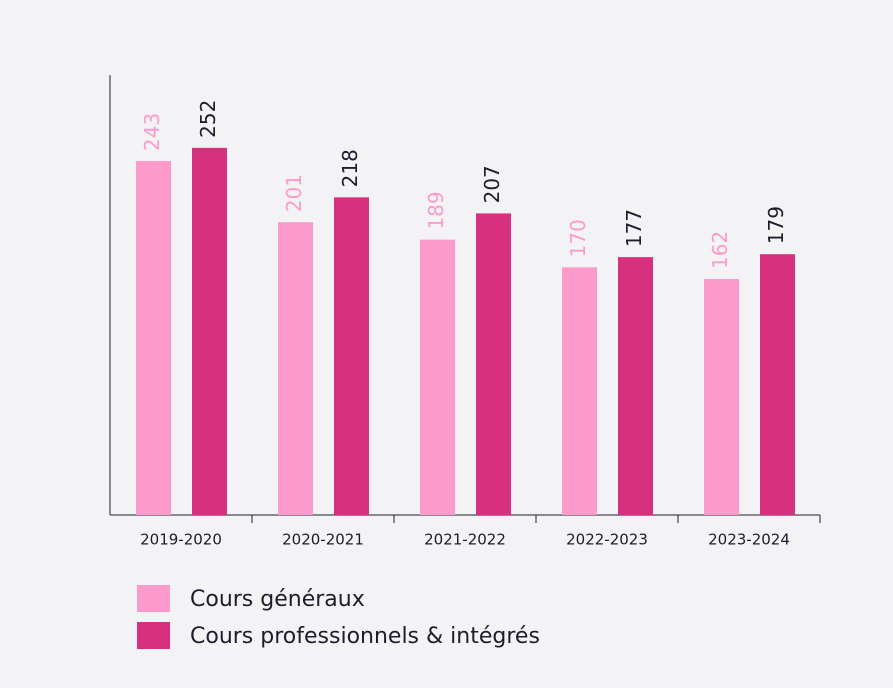 The height and width of the screenshot is (688, 893). I want to click on value-label: 243, so click(152, 132).